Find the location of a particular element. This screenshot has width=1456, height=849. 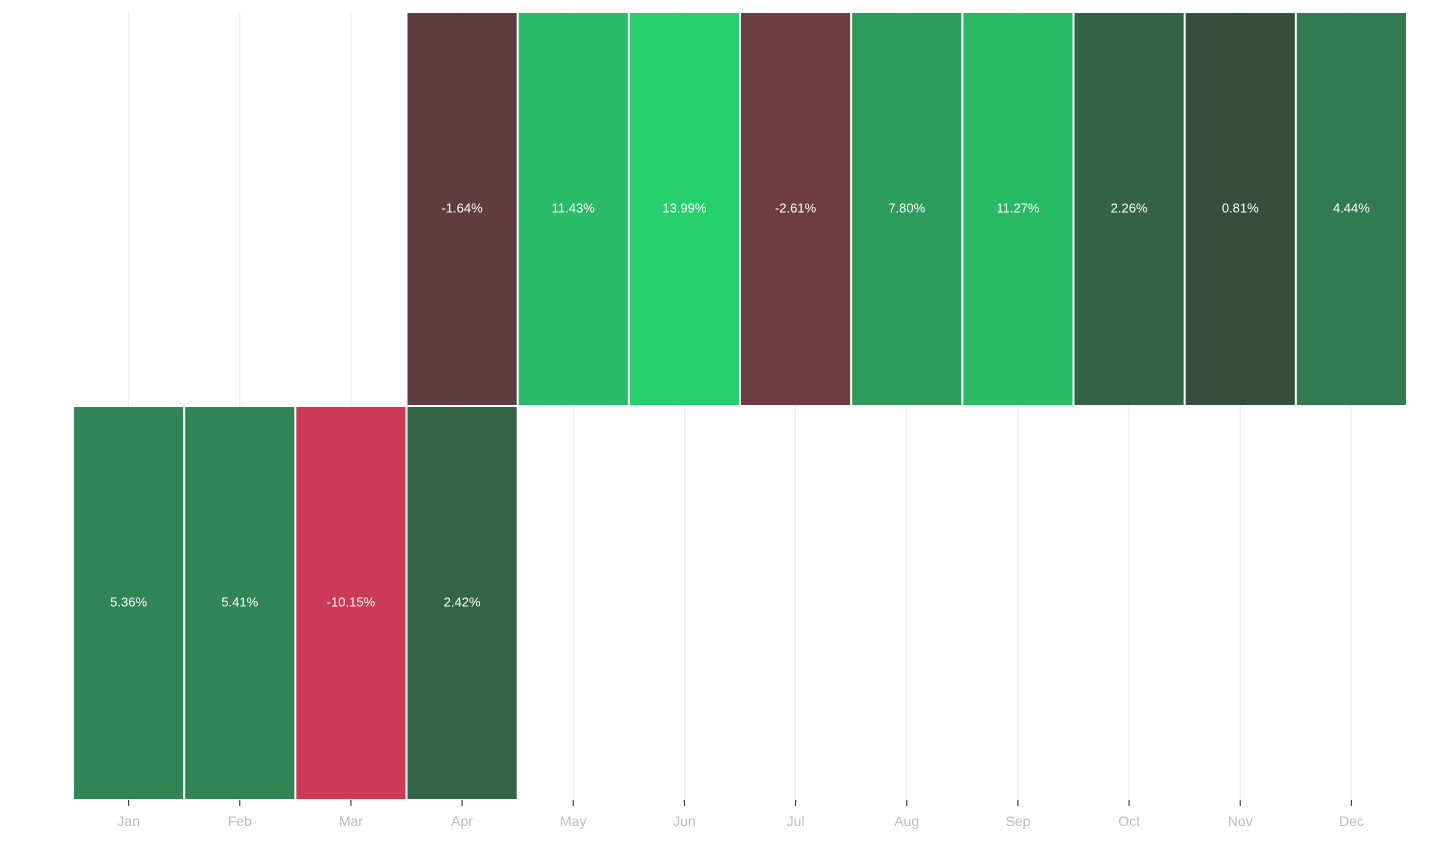

x-tick-label-oct: Oct is located at coordinates (1129, 821).